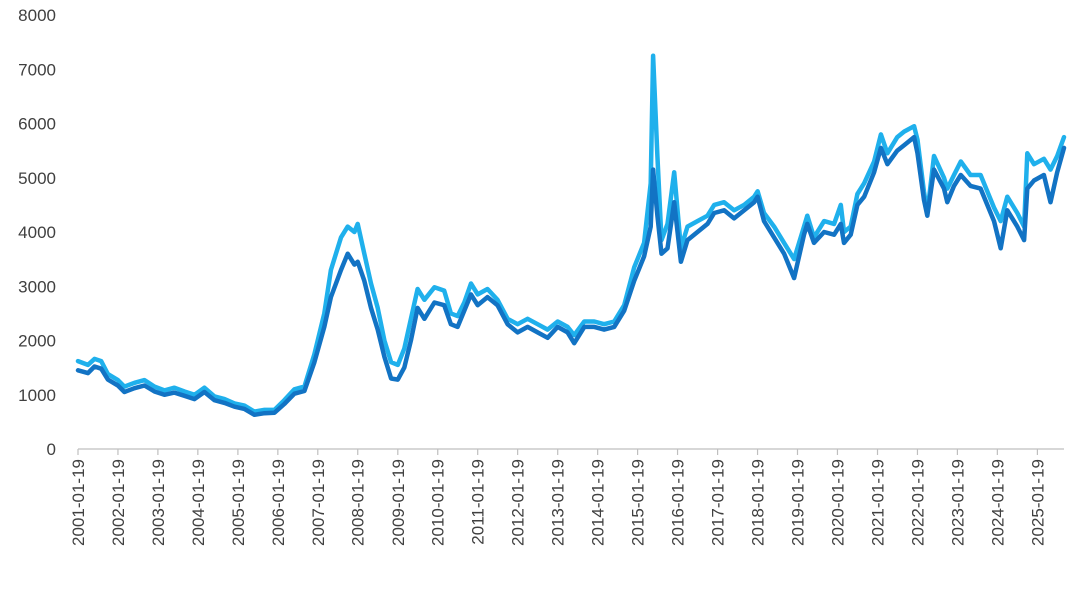  Describe the element at coordinates (678, 502) in the screenshot. I see `x-tick-label: 2016-01-19` at that location.